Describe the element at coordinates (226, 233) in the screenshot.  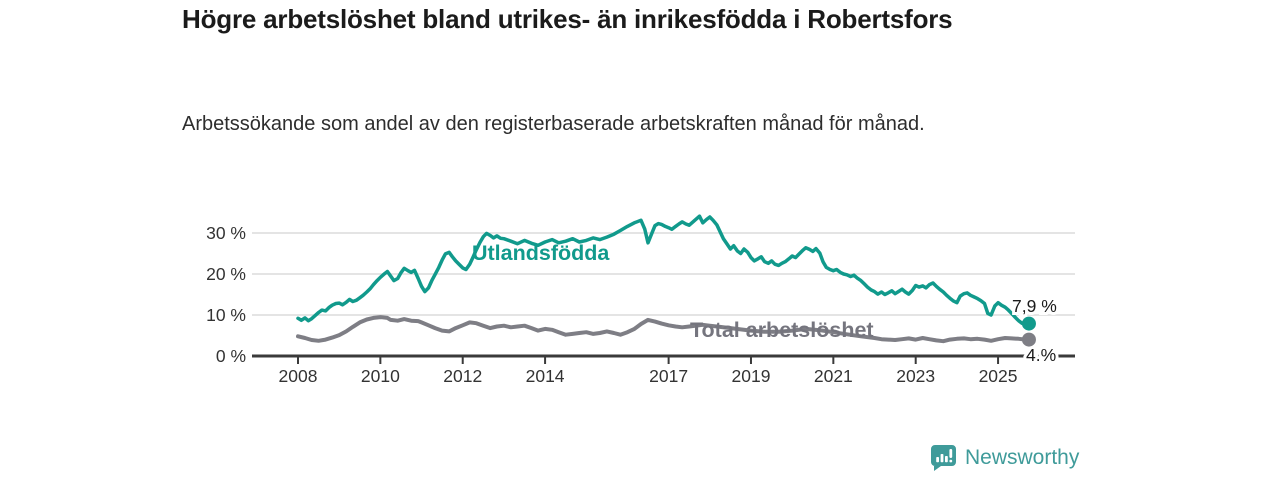
I see `y-tick-label: 30 %` at that location.